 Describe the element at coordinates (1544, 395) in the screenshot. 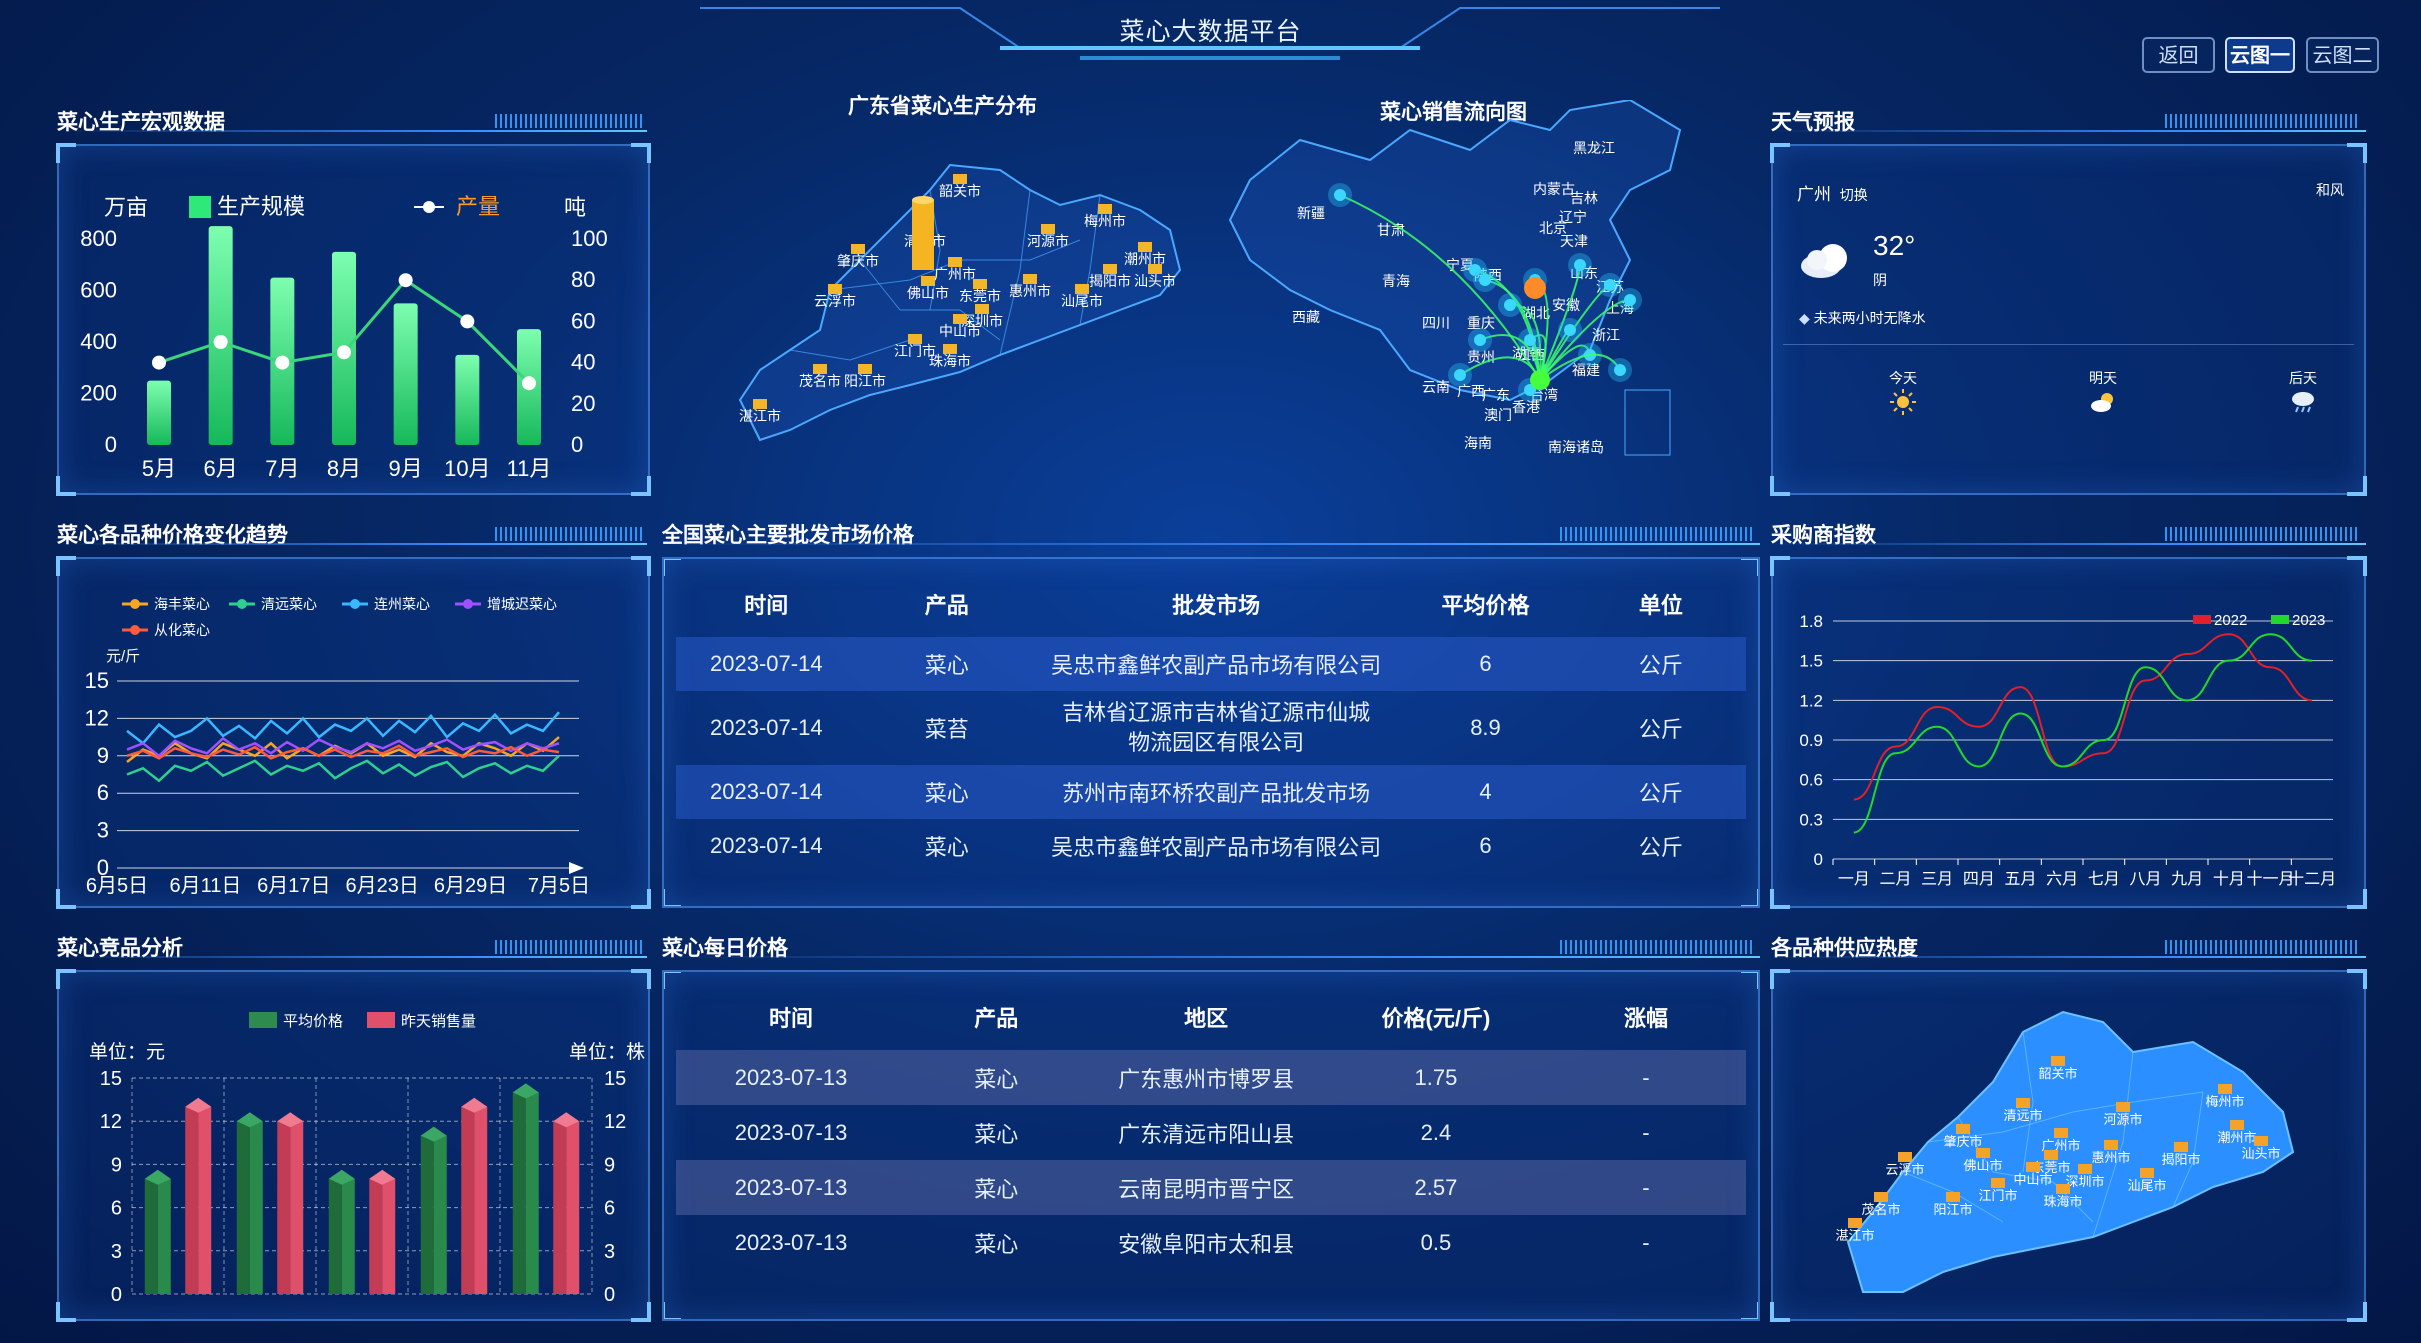

I see `region-label: 台湾` at that location.